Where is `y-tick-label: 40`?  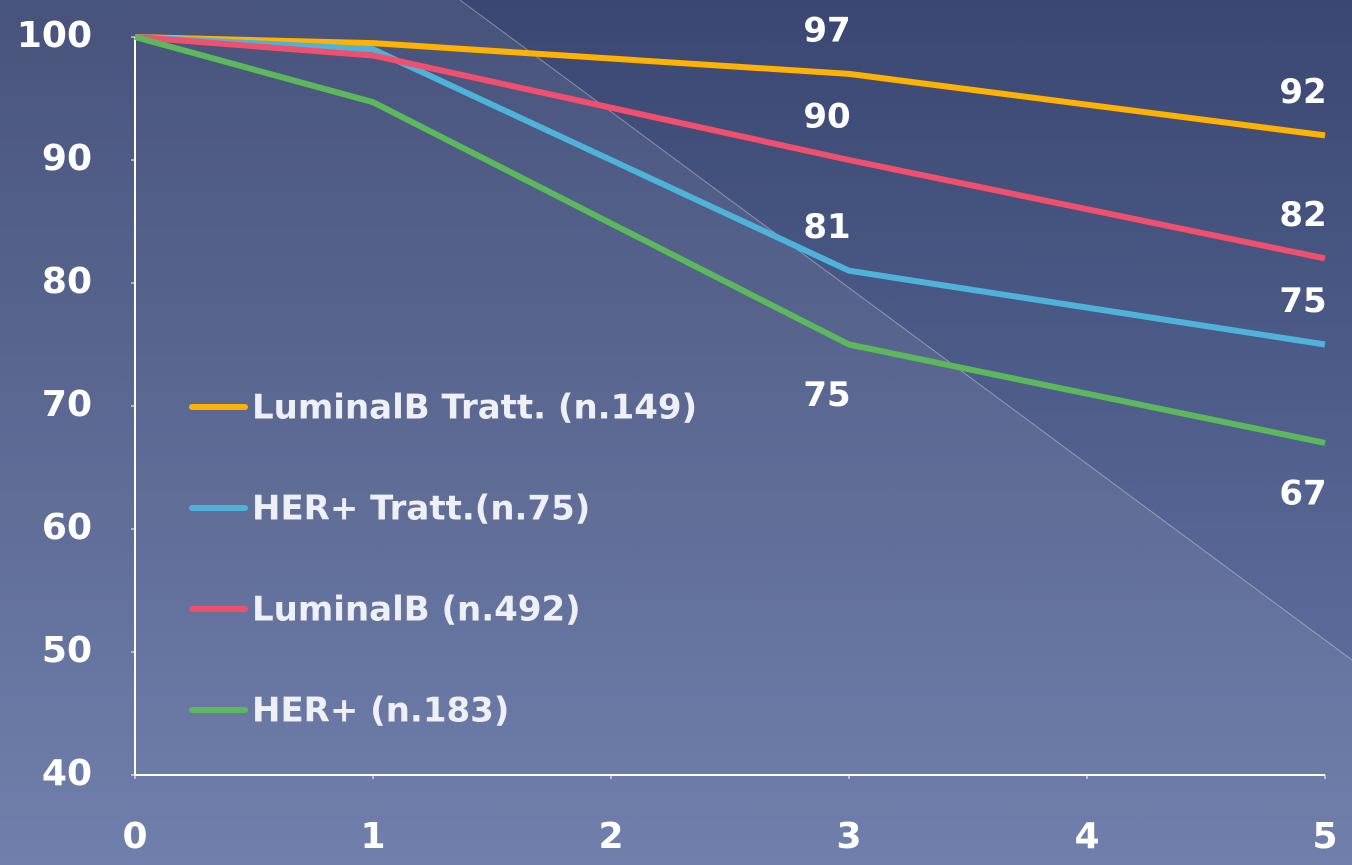 y-tick-label: 40 is located at coordinates (67, 773).